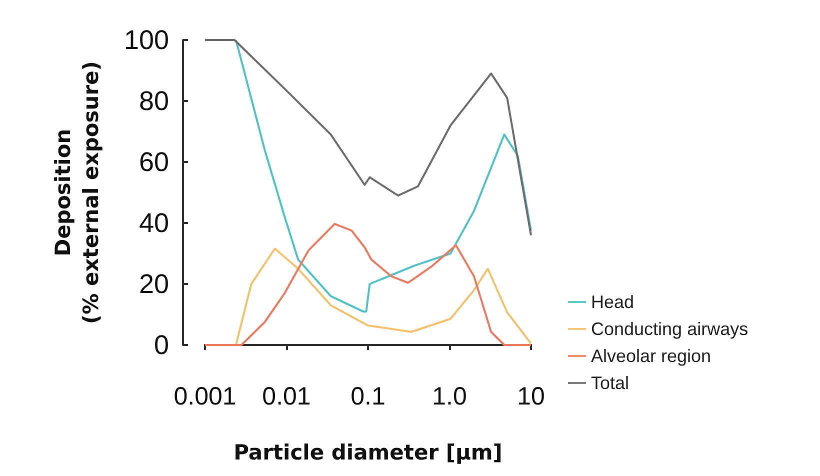 The height and width of the screenshot is (476, 820). Describe the element at coordinates (153, 101) in the screenshot. I see `y-tick-label: 80` at that location.